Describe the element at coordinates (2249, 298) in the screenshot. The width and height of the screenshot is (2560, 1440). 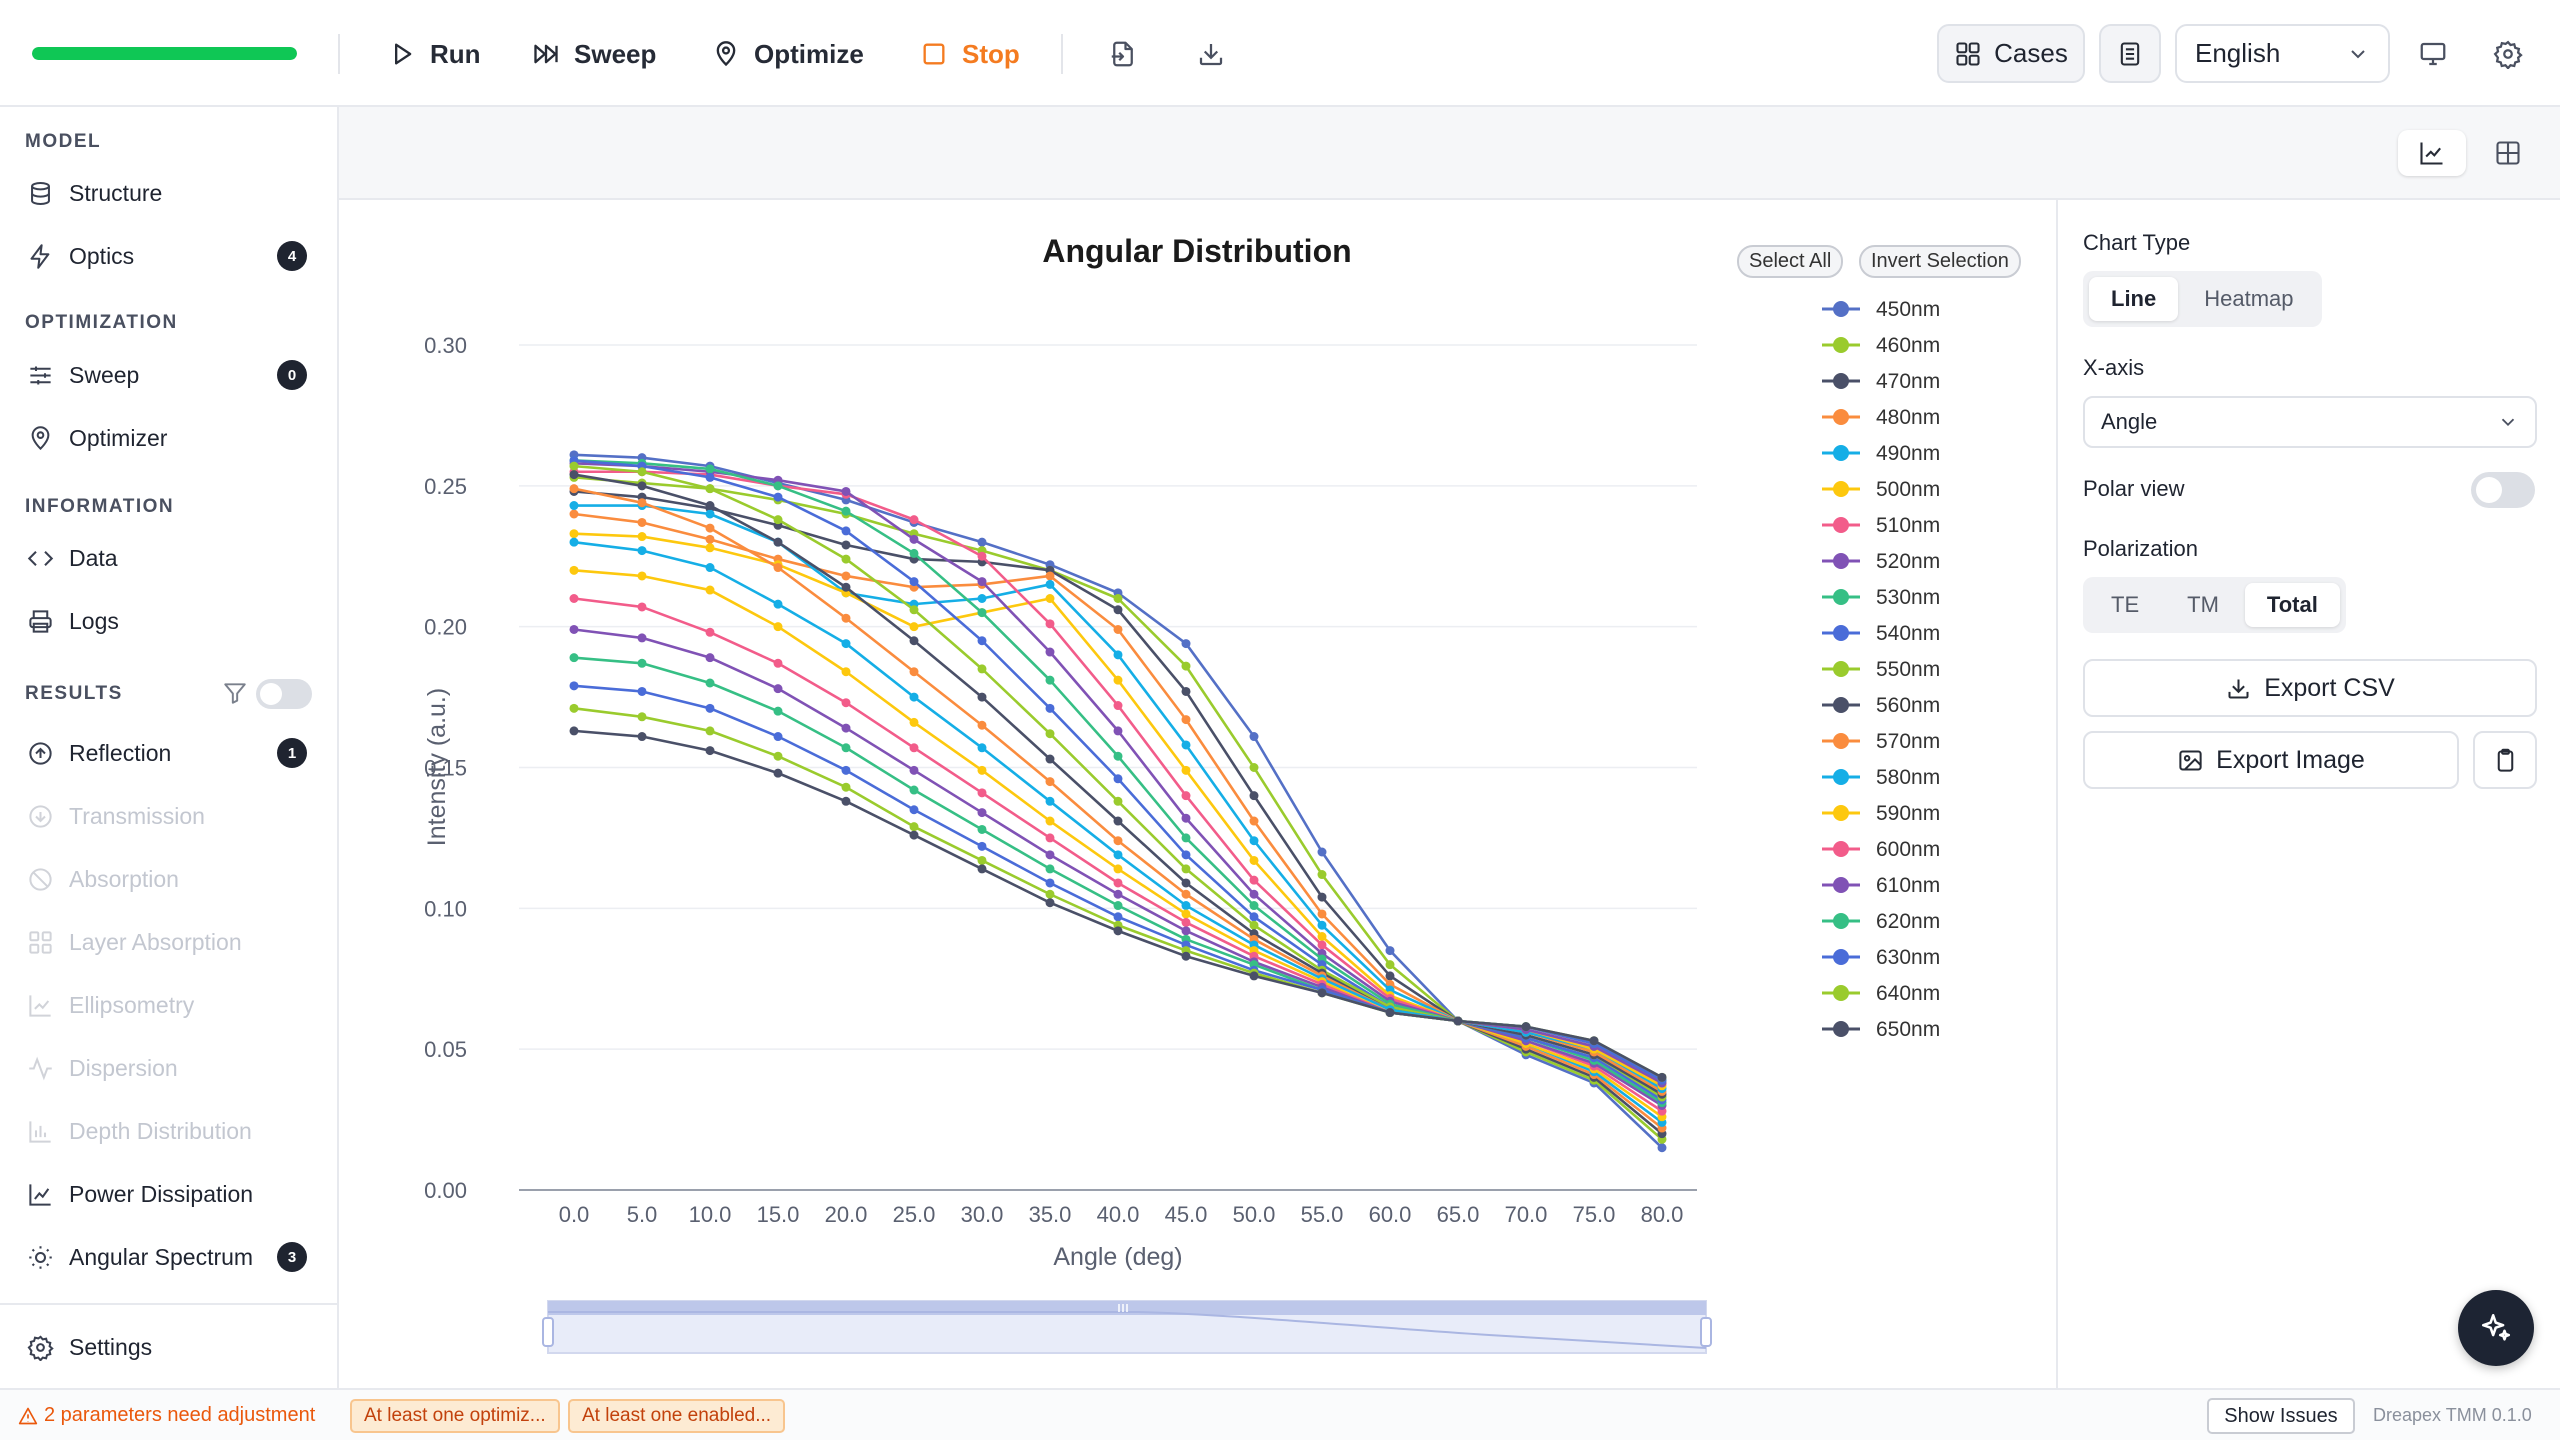
I see `chart-type-heatmap: Heatmap` at that location.